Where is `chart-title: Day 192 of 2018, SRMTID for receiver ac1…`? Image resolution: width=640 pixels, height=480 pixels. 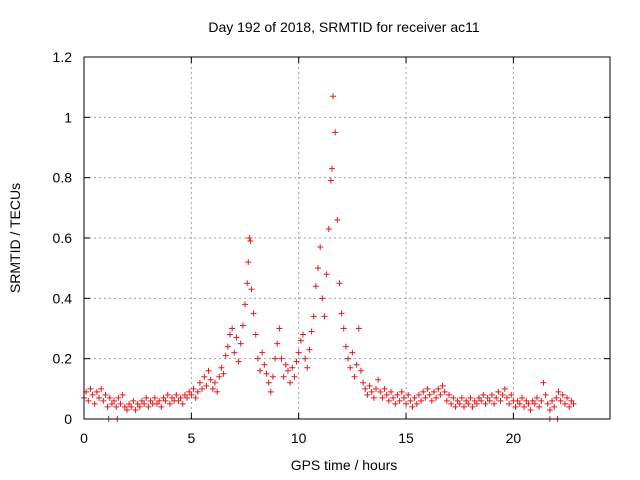
chart-title: Day 192 of 2018, SRMTID for receiver ac1… is located at coordinates (344, 27).